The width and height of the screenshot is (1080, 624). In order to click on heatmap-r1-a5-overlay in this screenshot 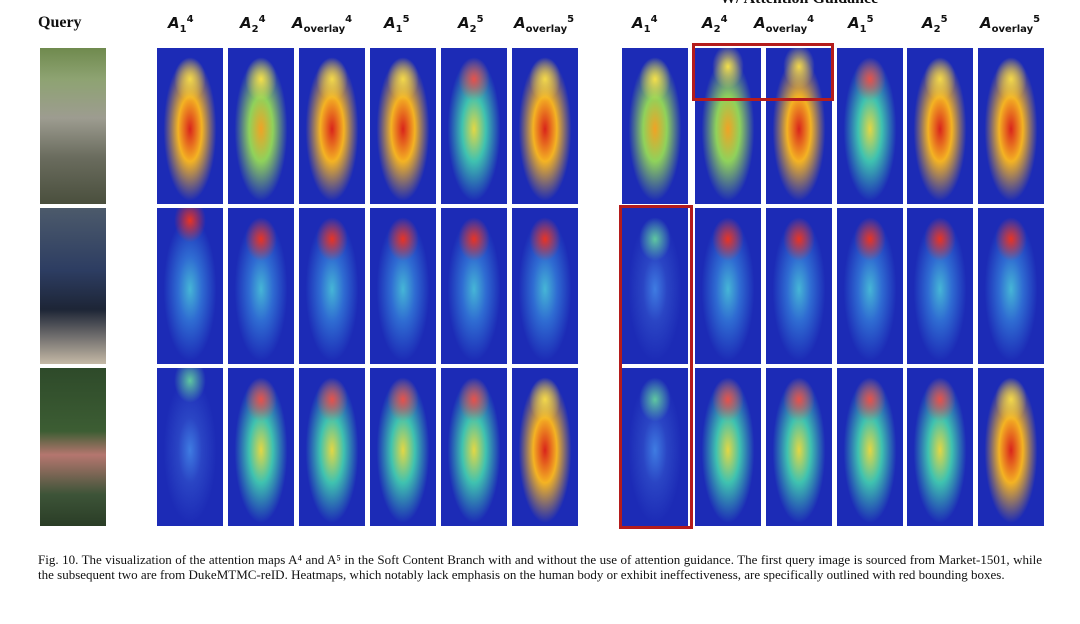, I will do `click(545, 126)`.